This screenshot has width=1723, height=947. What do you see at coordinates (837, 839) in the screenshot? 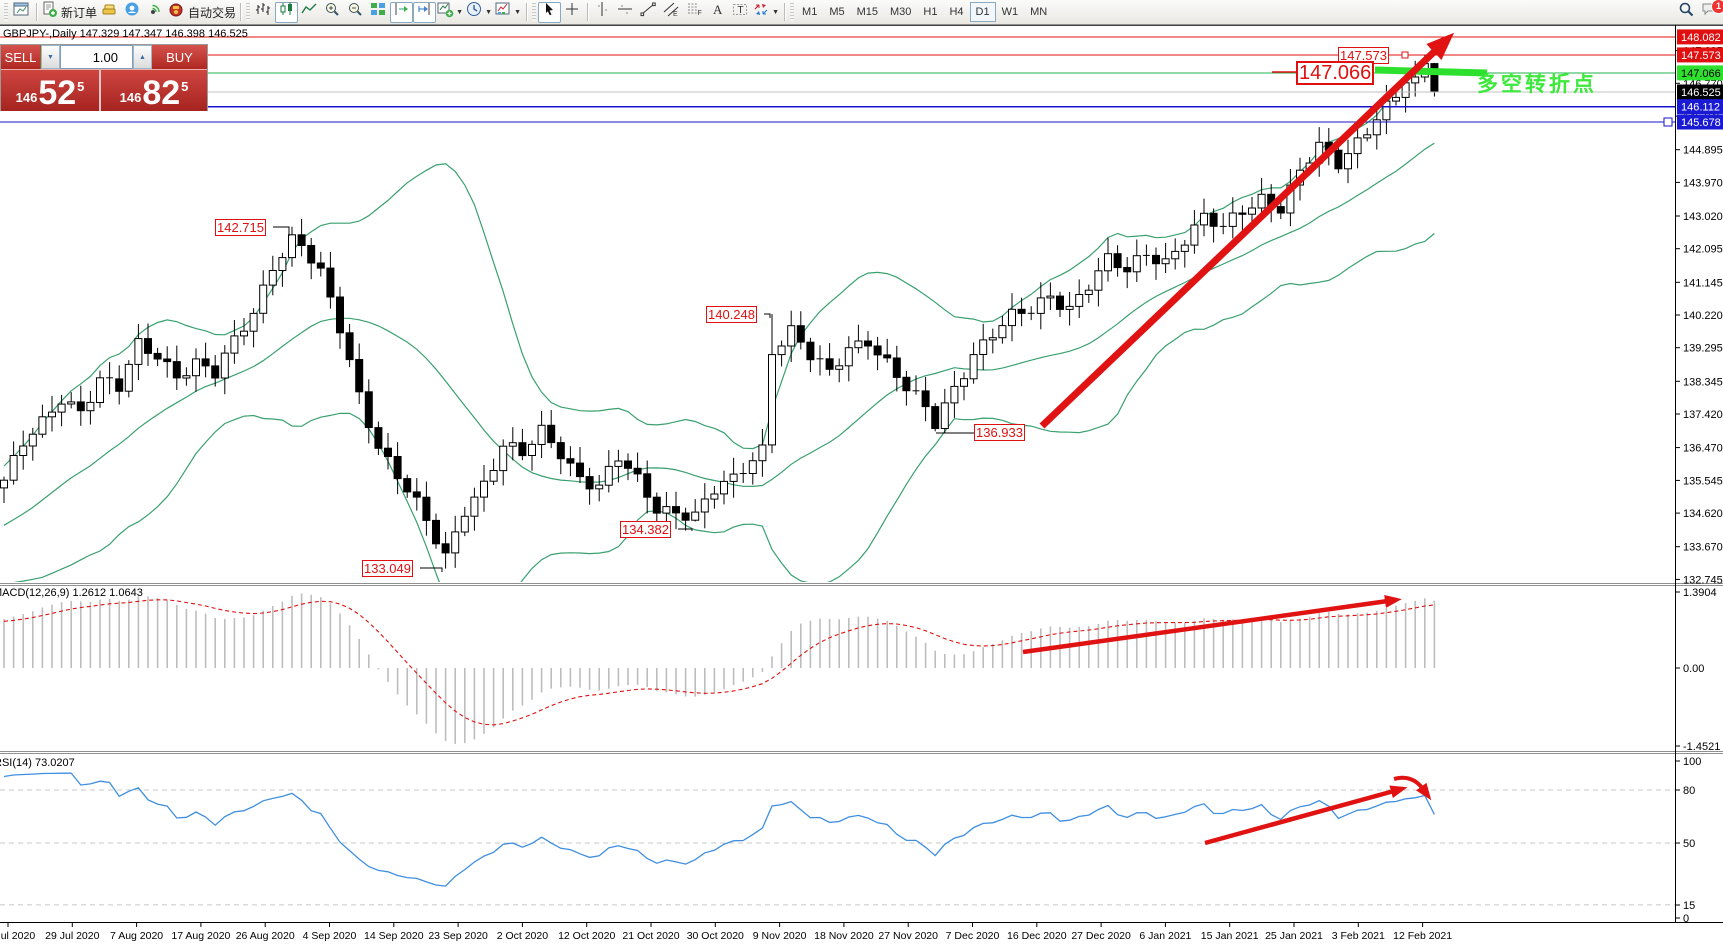
I see `rsi-pane` at bounding box center [837, 839].